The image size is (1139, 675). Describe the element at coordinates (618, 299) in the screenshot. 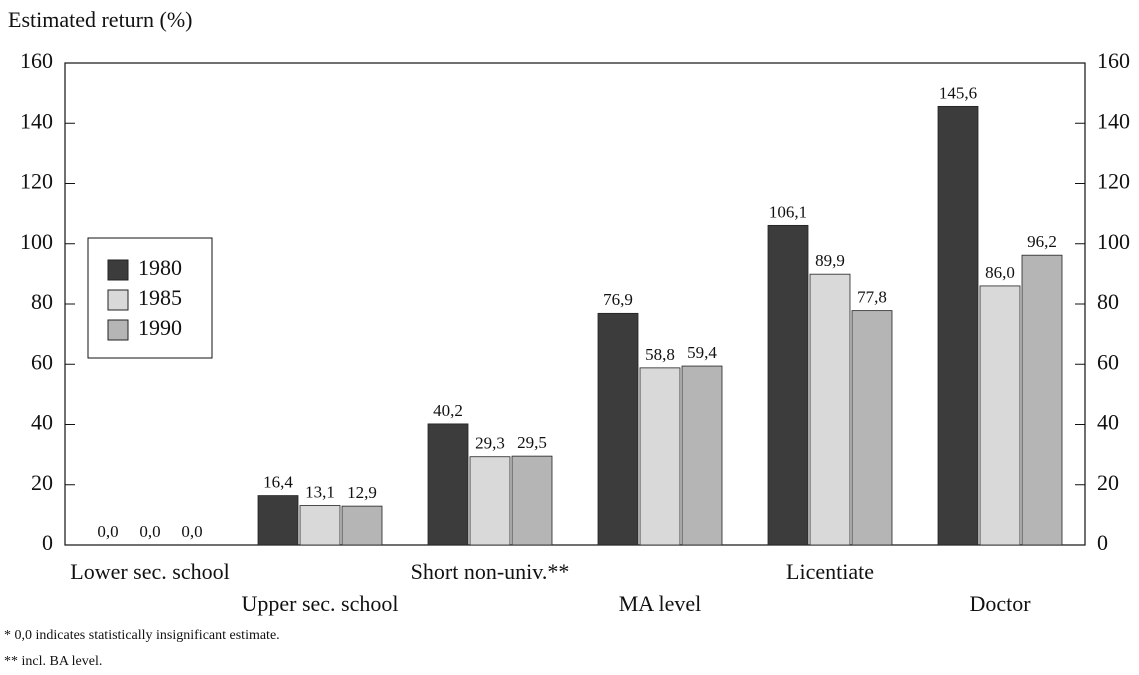

I see `value-label: 76,9` at that location.